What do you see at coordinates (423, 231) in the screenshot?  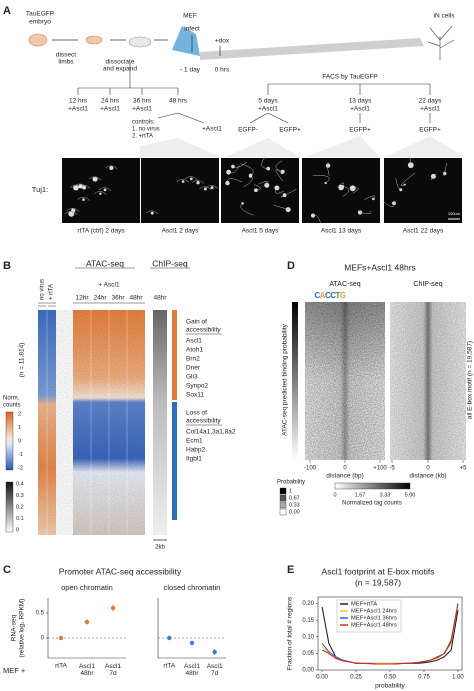 I see `caption: Ascl1 22 days` at bounding box center [423, 231].